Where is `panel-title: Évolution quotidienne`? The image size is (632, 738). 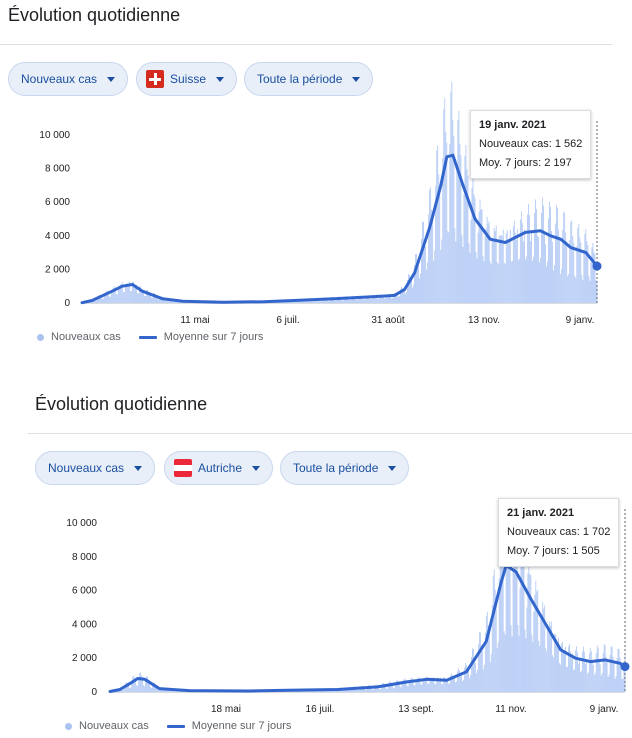 panel-title: Évolution quotidienne is located at coordinates (121, 404).